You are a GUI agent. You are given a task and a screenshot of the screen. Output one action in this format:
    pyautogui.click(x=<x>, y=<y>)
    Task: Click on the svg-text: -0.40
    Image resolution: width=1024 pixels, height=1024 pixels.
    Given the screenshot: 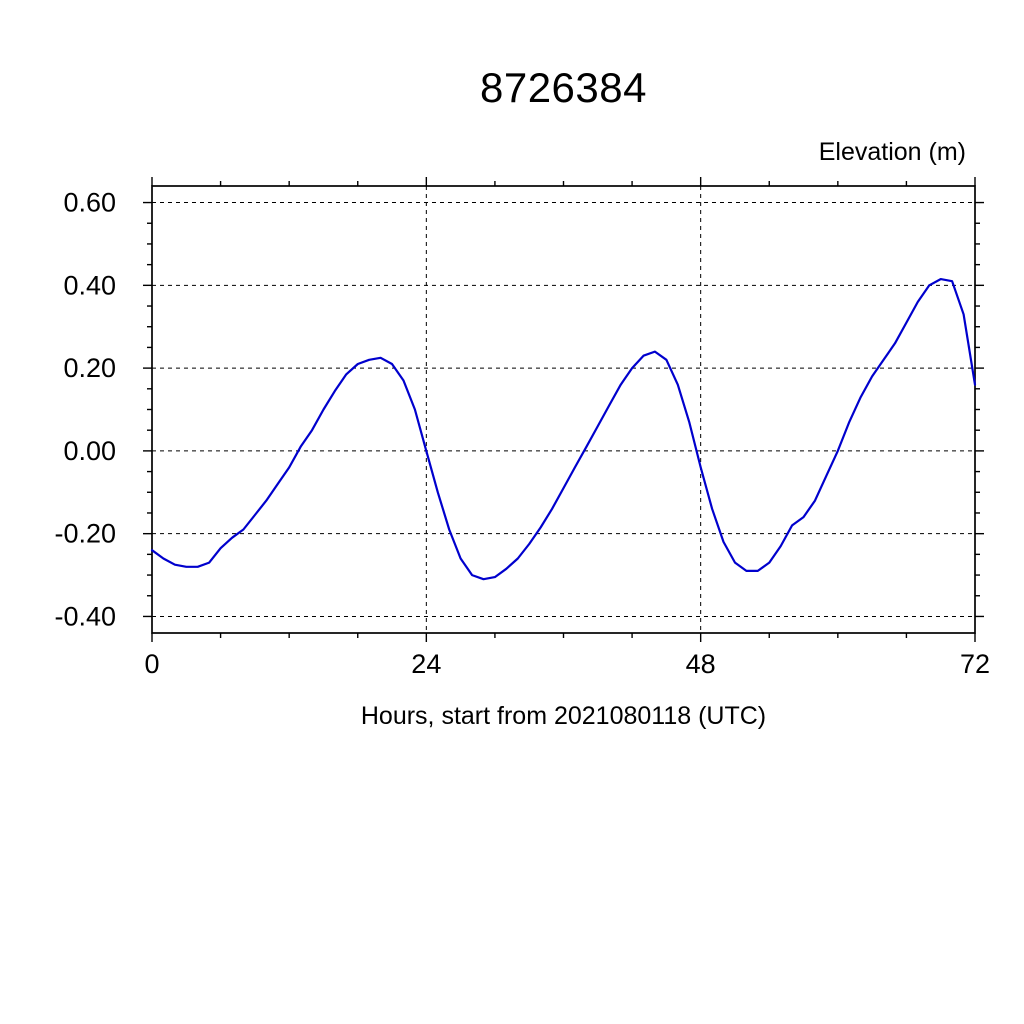 What is the action you would take?
    pyautogui.click(x=85, y=616)
    